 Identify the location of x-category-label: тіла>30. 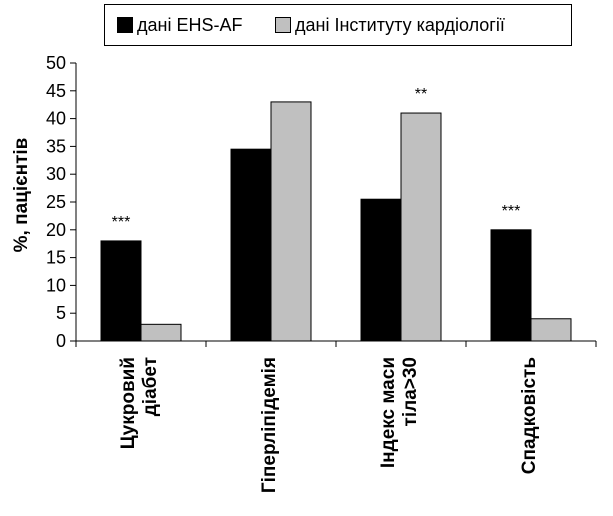
(410, 391).